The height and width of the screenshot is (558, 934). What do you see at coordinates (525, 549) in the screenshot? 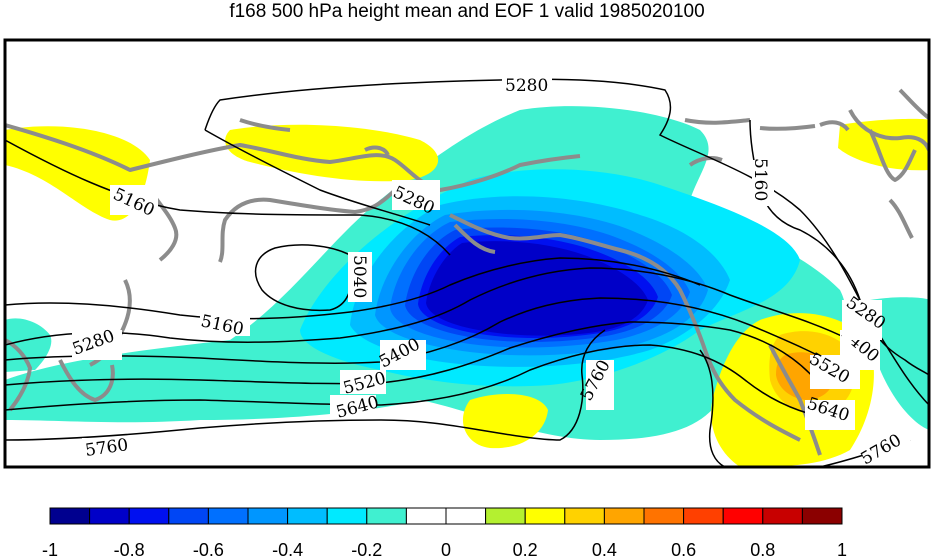
I see `colorbar-tick-label: 0.2` at bounding box center [525, 549].